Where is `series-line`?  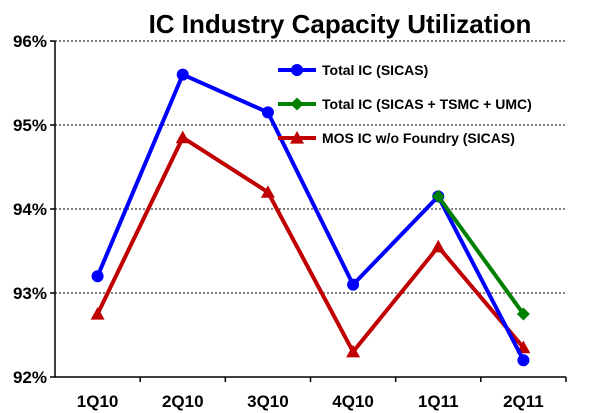
series-line is located at coordinates (481, 255).